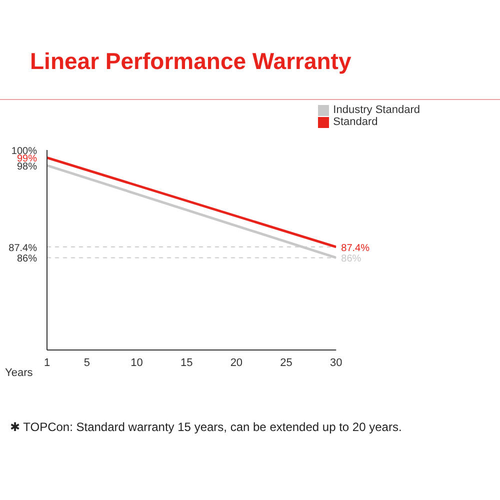 The height and width of the screenshot is (500, 500). What do you see at coordinates (206, 427) in the screenshot?
I see `text: ✱ TOPCon: Standard warranty 15 years, can be extended up to 20 years.` at bounding box center [206, 427].